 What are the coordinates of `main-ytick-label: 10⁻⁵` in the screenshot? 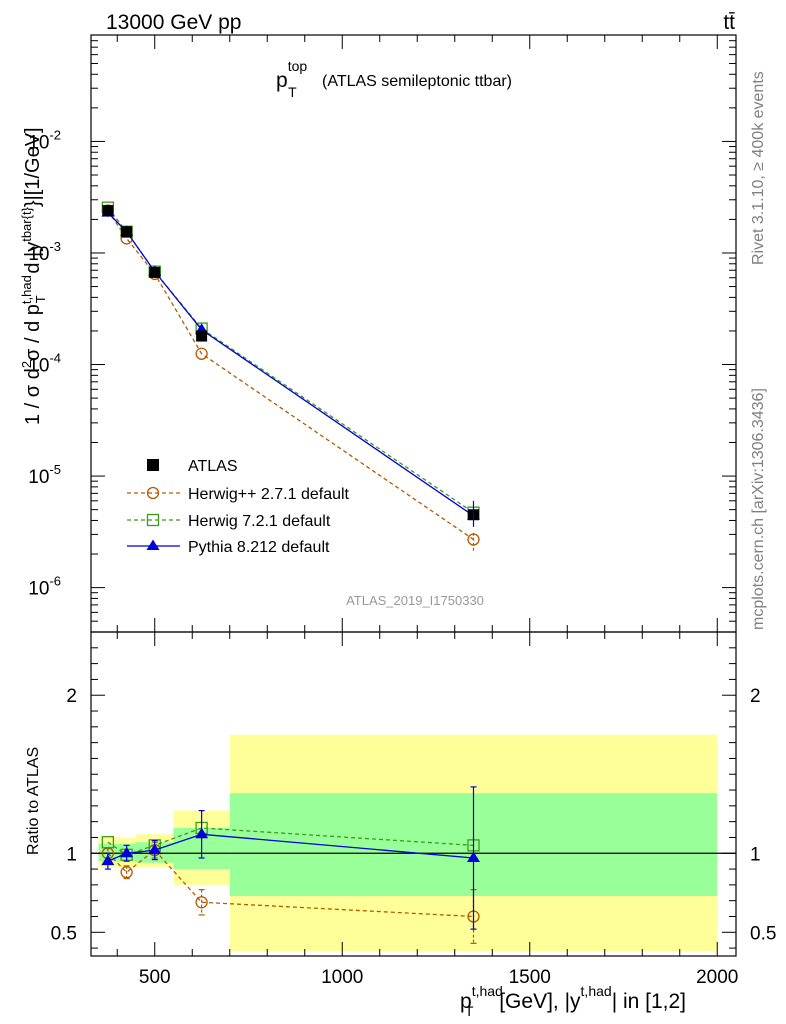 It's located at (44, 475).